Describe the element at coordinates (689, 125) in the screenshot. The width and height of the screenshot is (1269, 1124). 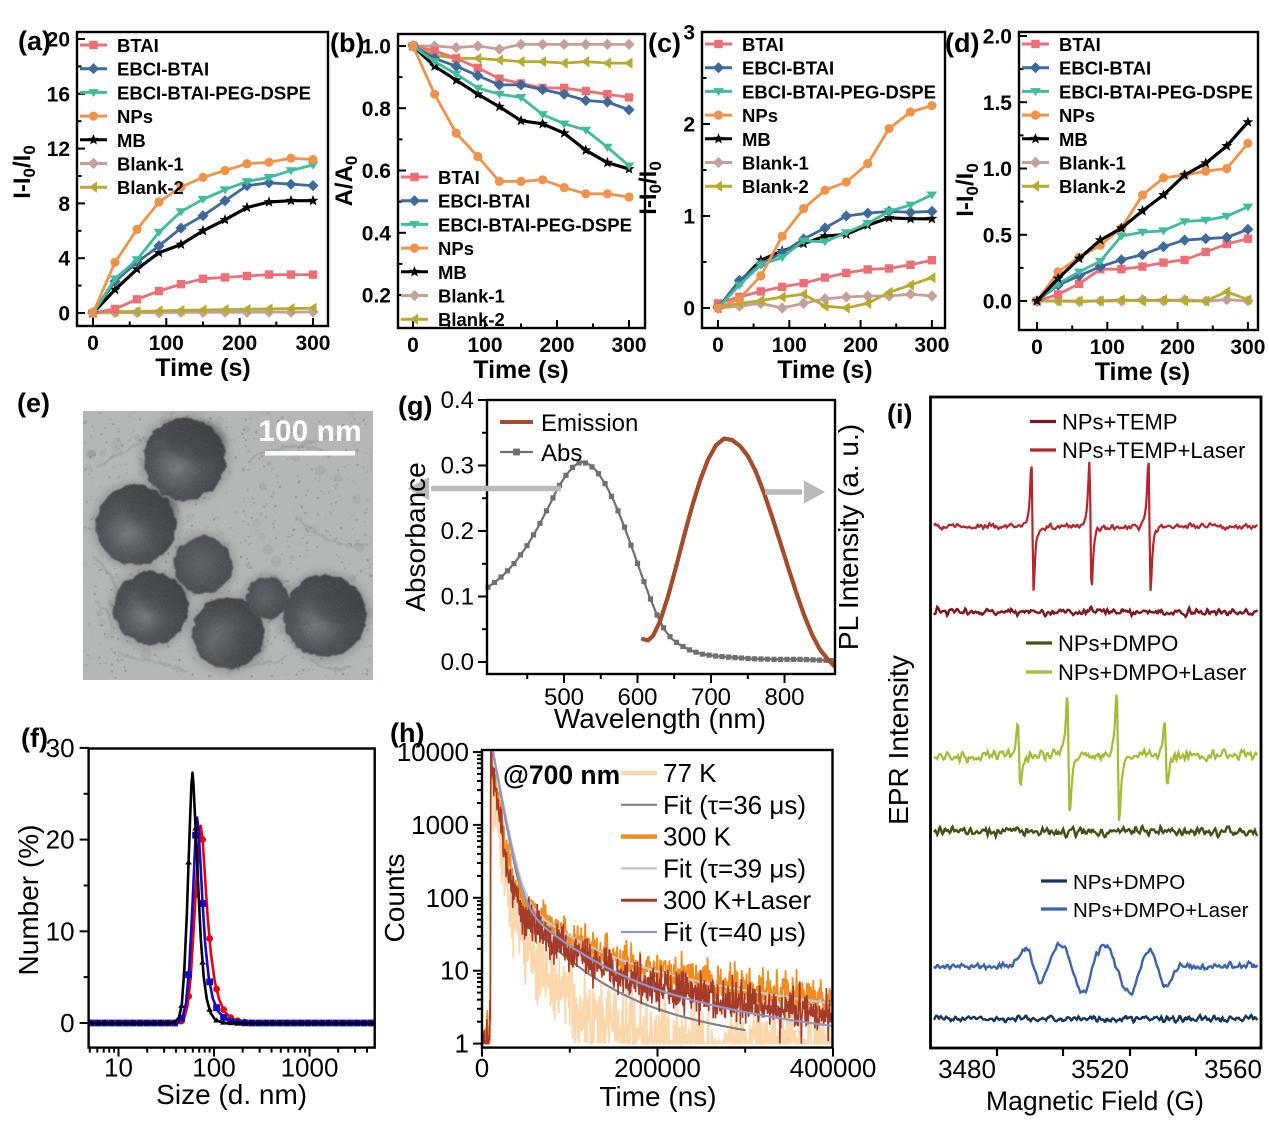
I see `svg-text: 2` at that location.